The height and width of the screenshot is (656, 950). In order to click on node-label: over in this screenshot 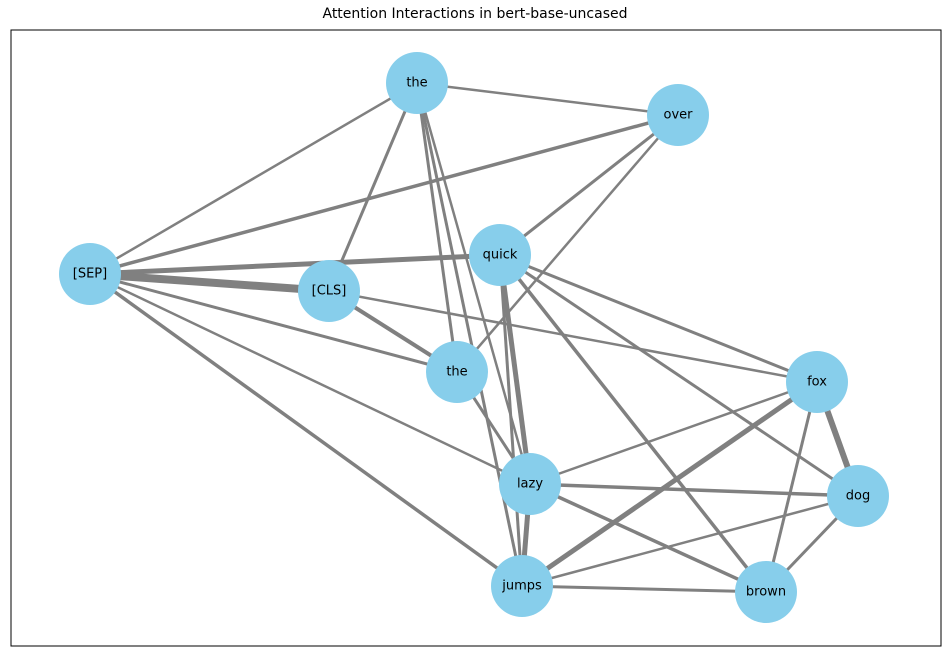, I will do `click(679, 115)`.